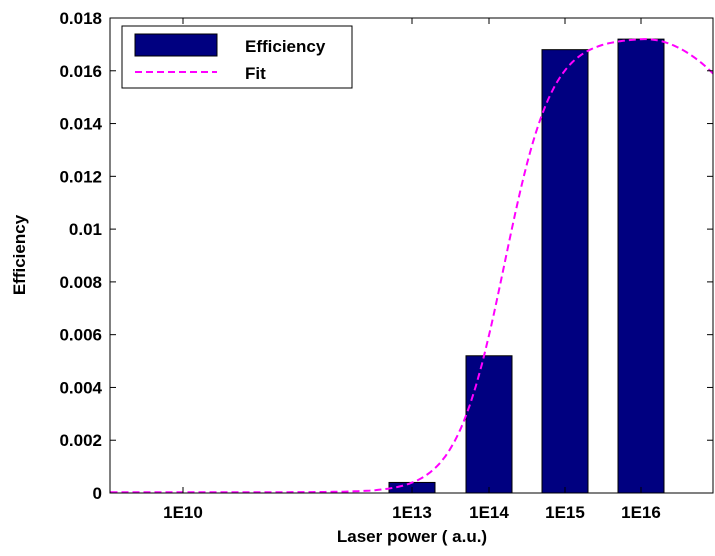 This screenshot has width=715, height=556. I want to click on bar-1E14, so click(489, 424).